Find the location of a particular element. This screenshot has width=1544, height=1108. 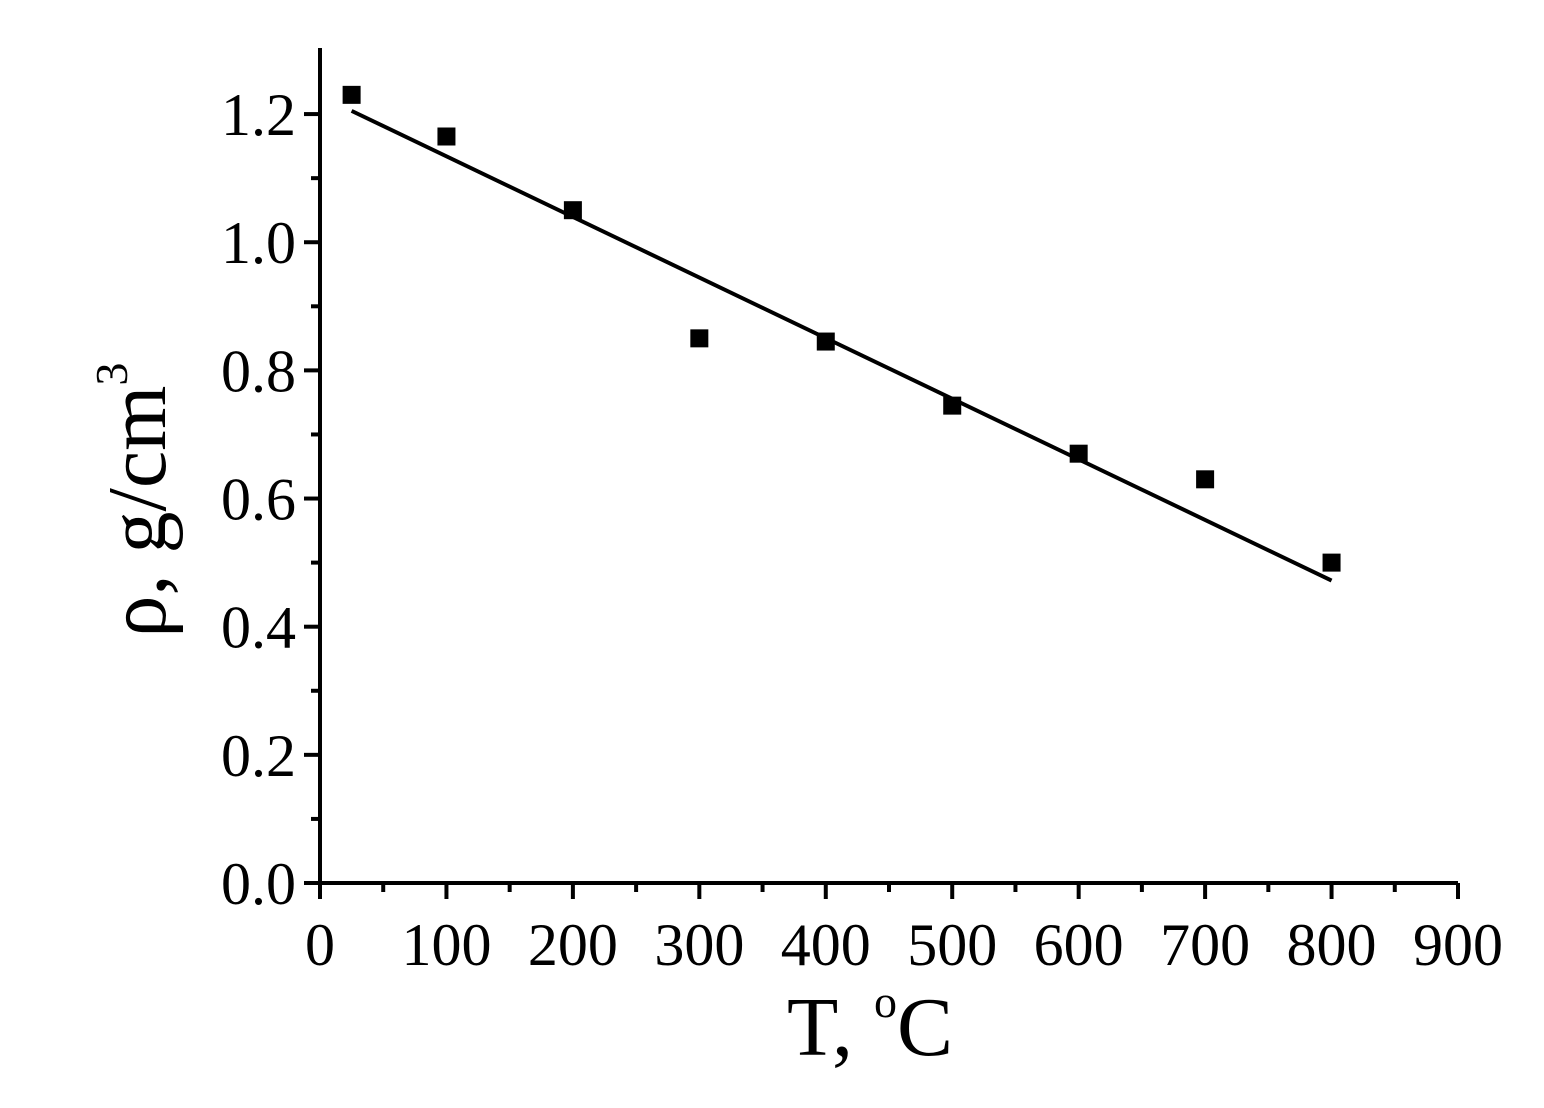

x-tick-label: 500 is located at coordinates (952, 945).